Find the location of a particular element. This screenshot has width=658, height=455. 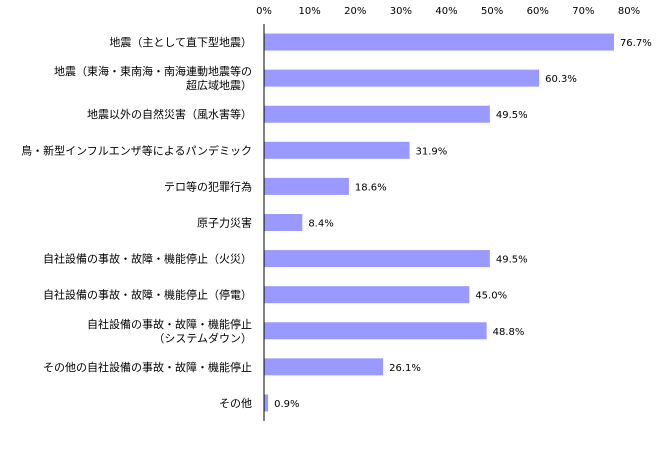

x-tick-label: 0% is located at coordinates (264, 11).